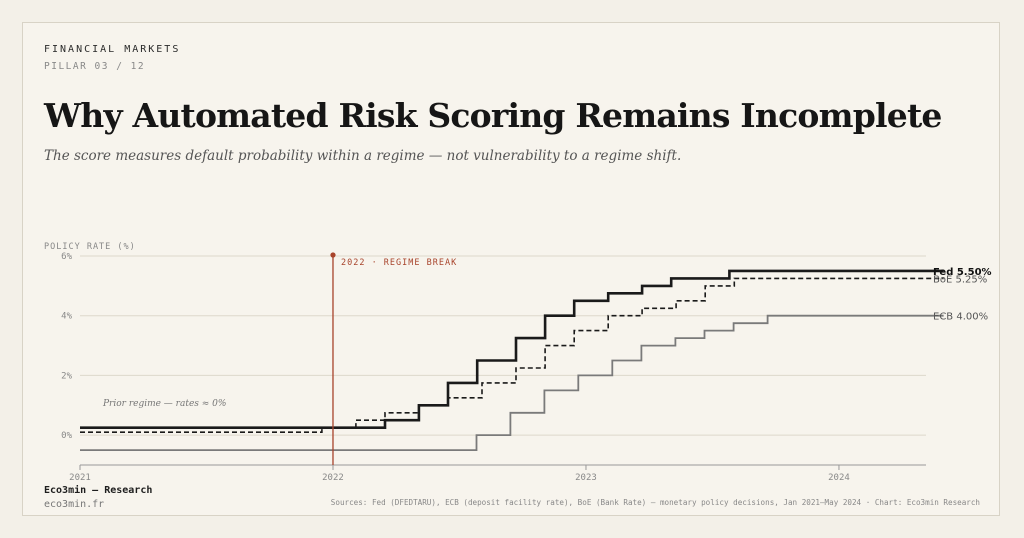 This screenshot has height=538, width=1024. I want to click on regime-break-label: 2022 · REGIME BREAK, so click(399, 263).